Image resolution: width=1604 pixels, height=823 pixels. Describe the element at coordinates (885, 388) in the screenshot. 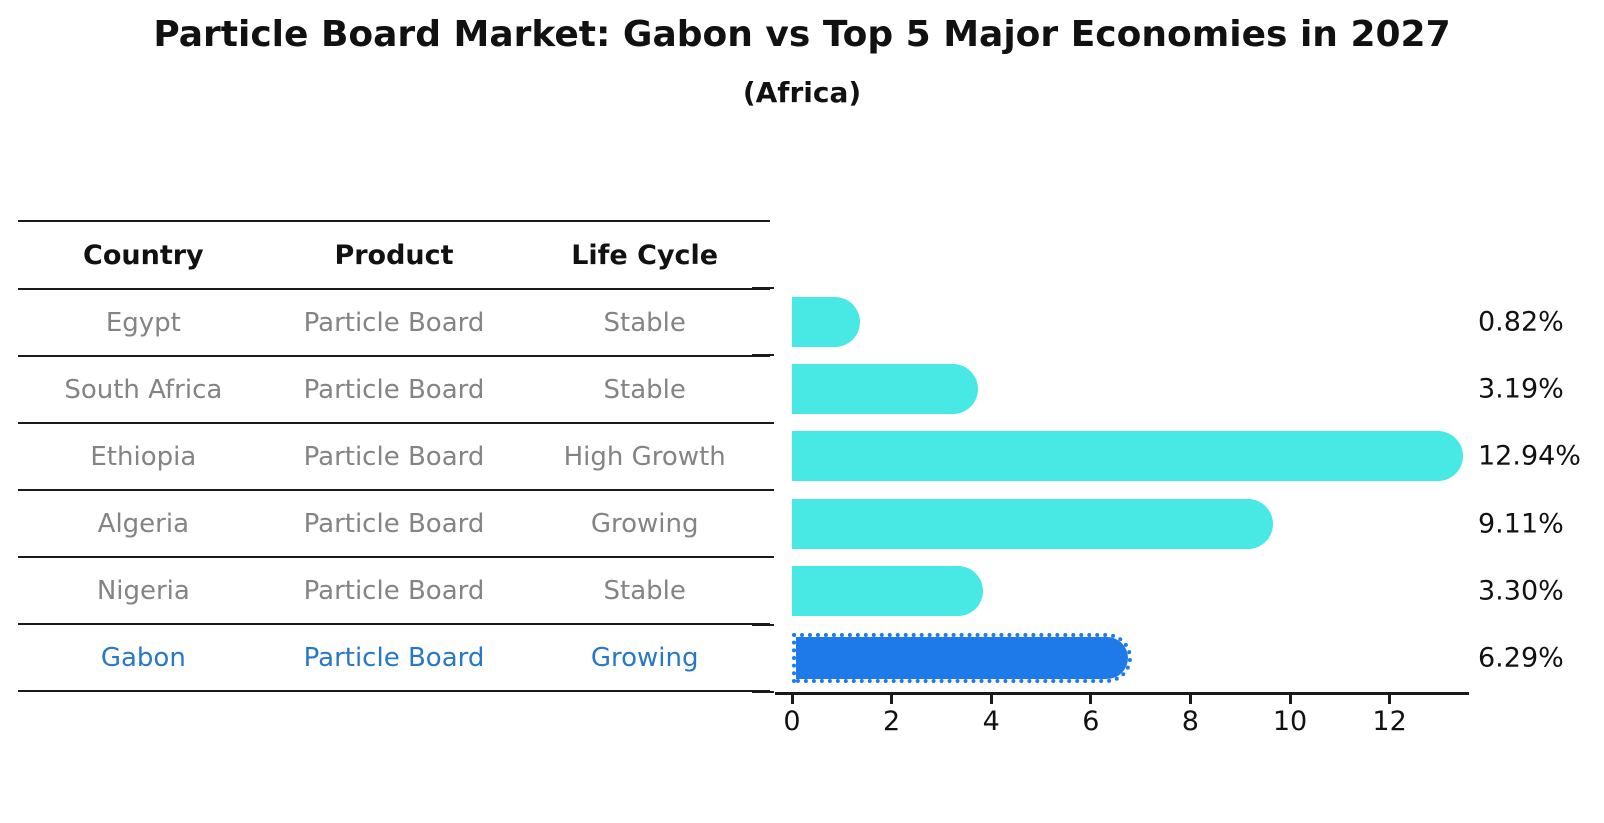

I see `bar-south-africa` at that location.